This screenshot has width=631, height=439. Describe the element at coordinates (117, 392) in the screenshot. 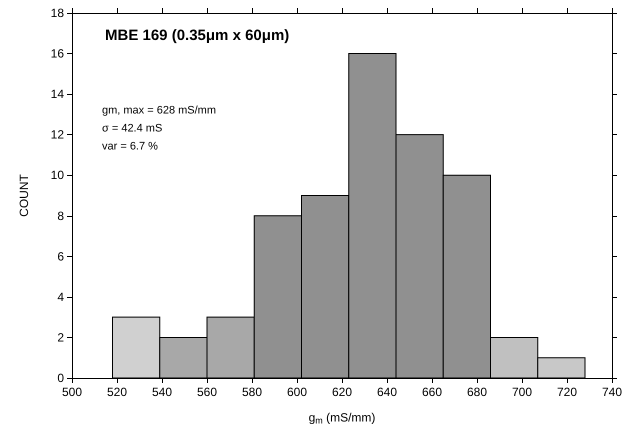

I see `x-tick-label: 520` at that location.